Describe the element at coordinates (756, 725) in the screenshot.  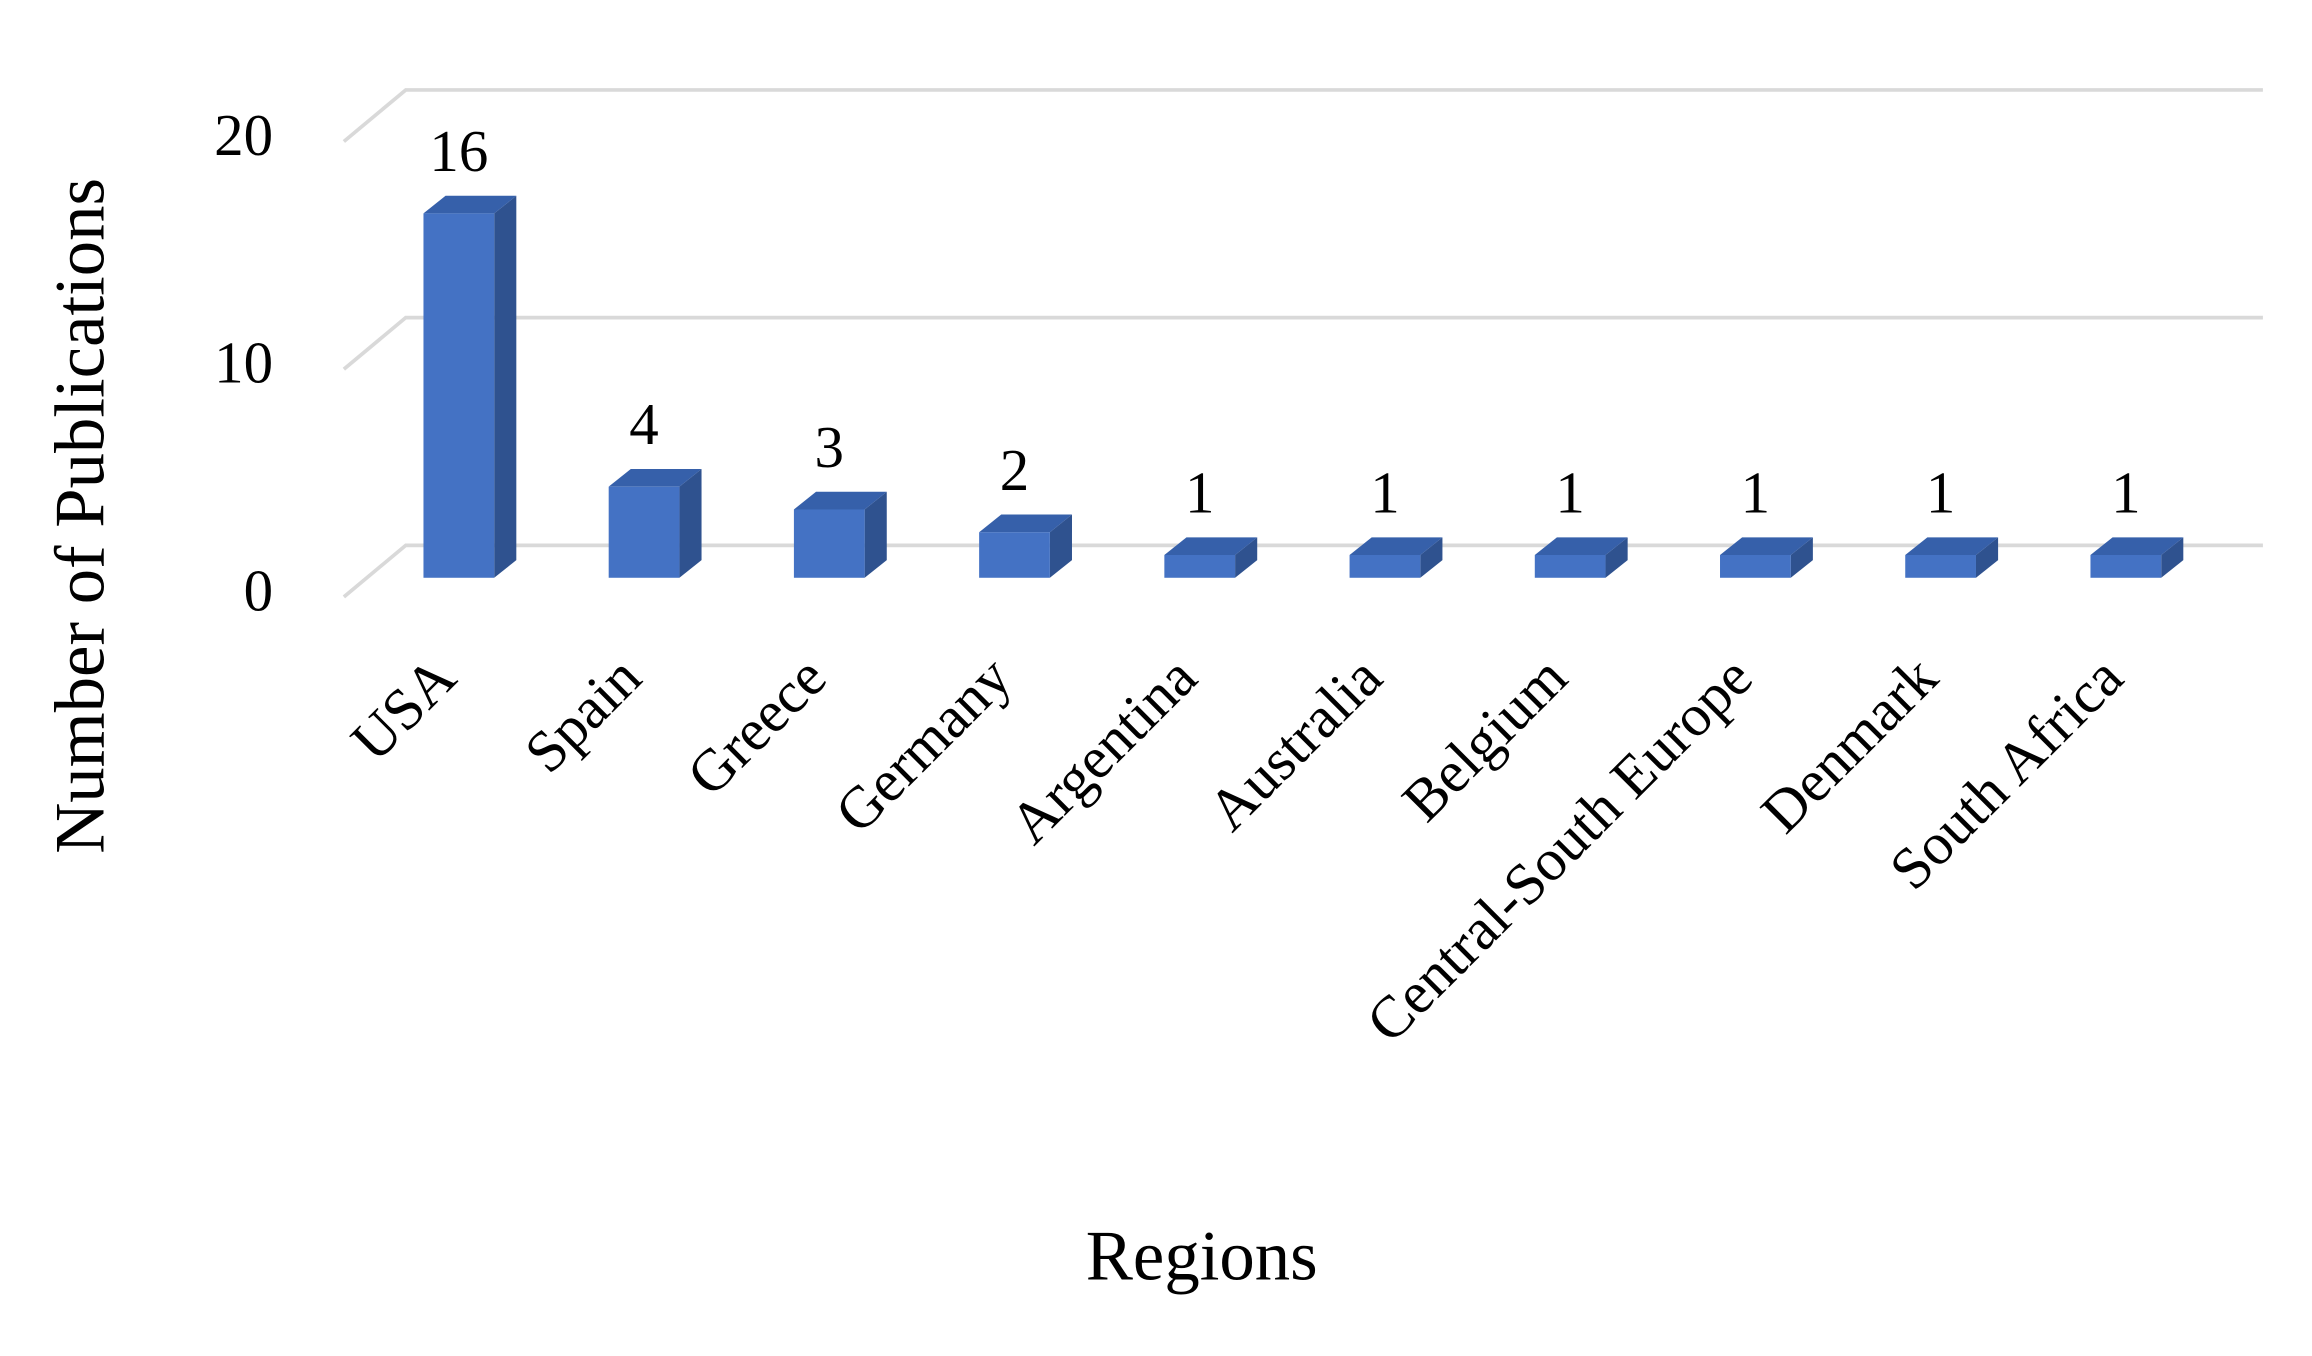
I see `x-tick-label: Greece` at that location.